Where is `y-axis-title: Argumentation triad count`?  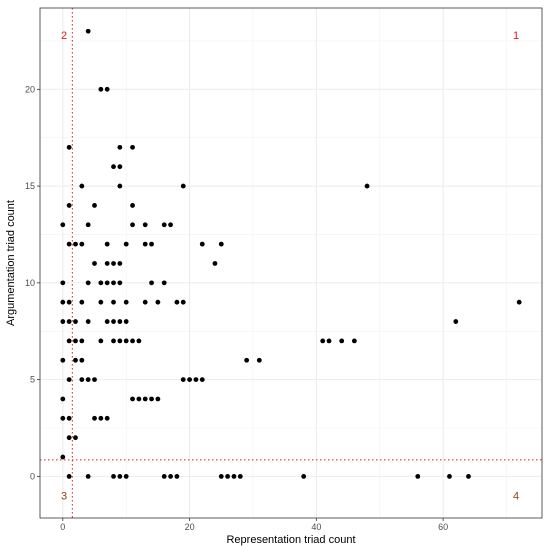 y-axis-title: Argumentation triad count is located at coordinates (11, 263).